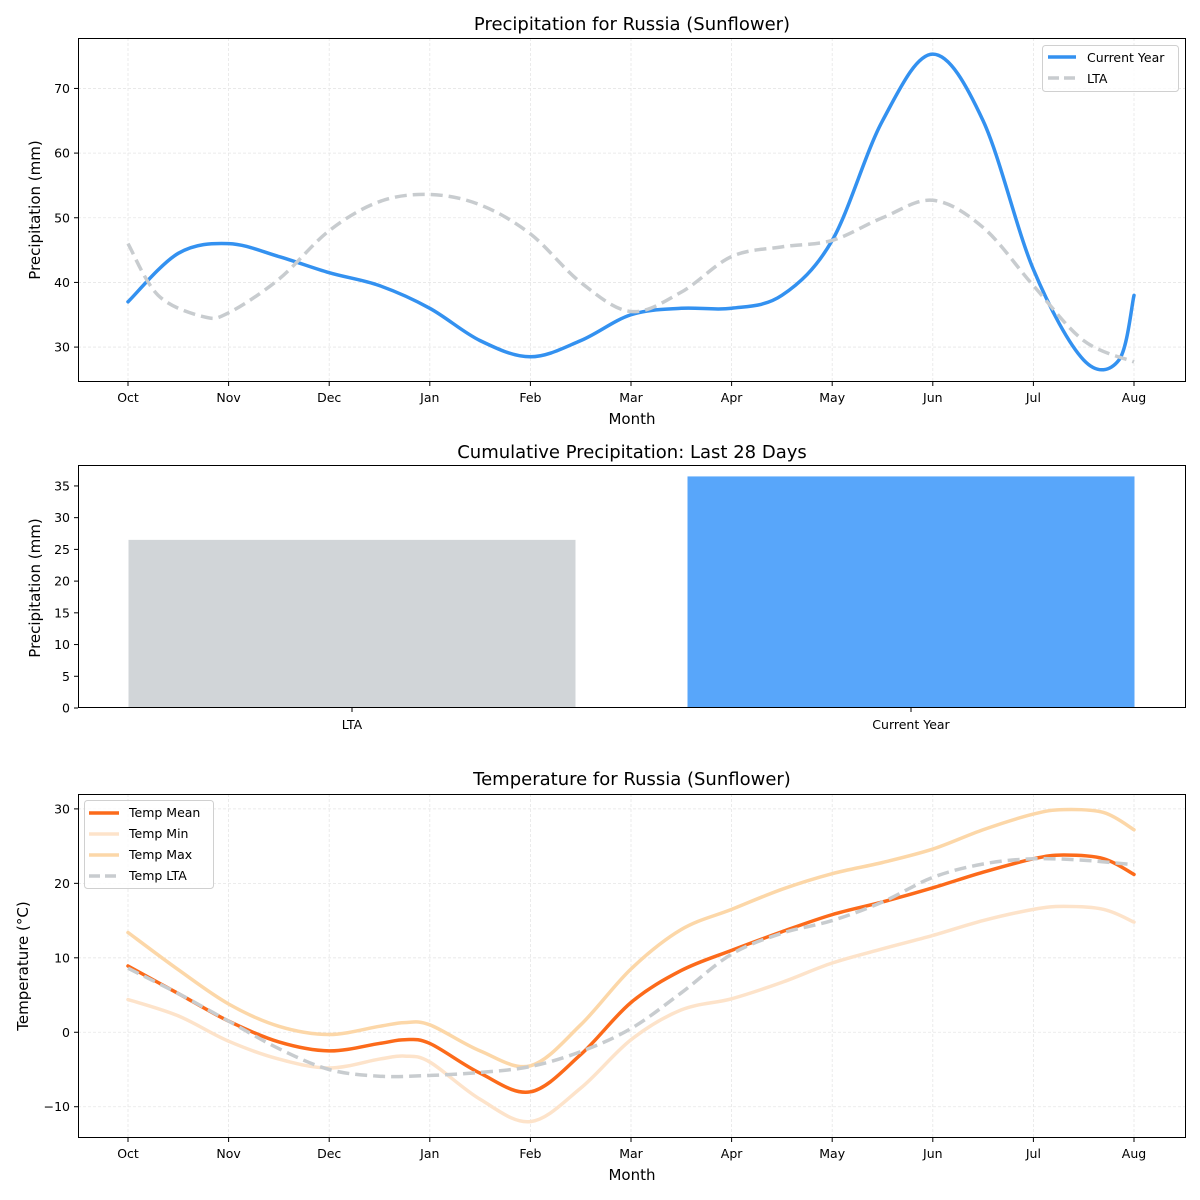  What do you see at coordinates (732, 397) in the screenshot?
I see `chart1-xtick-label-apr: Apr` at bounding box center [732, 397].